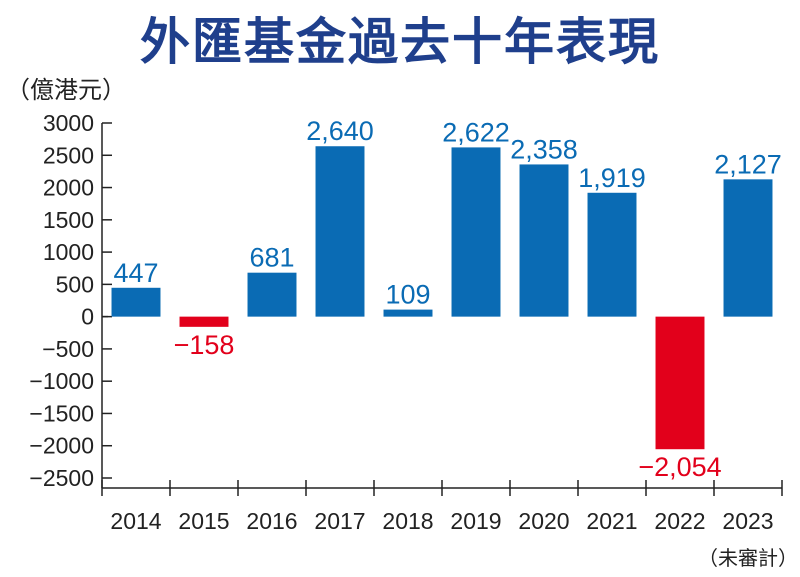 The image size is (800, 577). I want to click on data-label-2019: 2,622, so click(476, 132).